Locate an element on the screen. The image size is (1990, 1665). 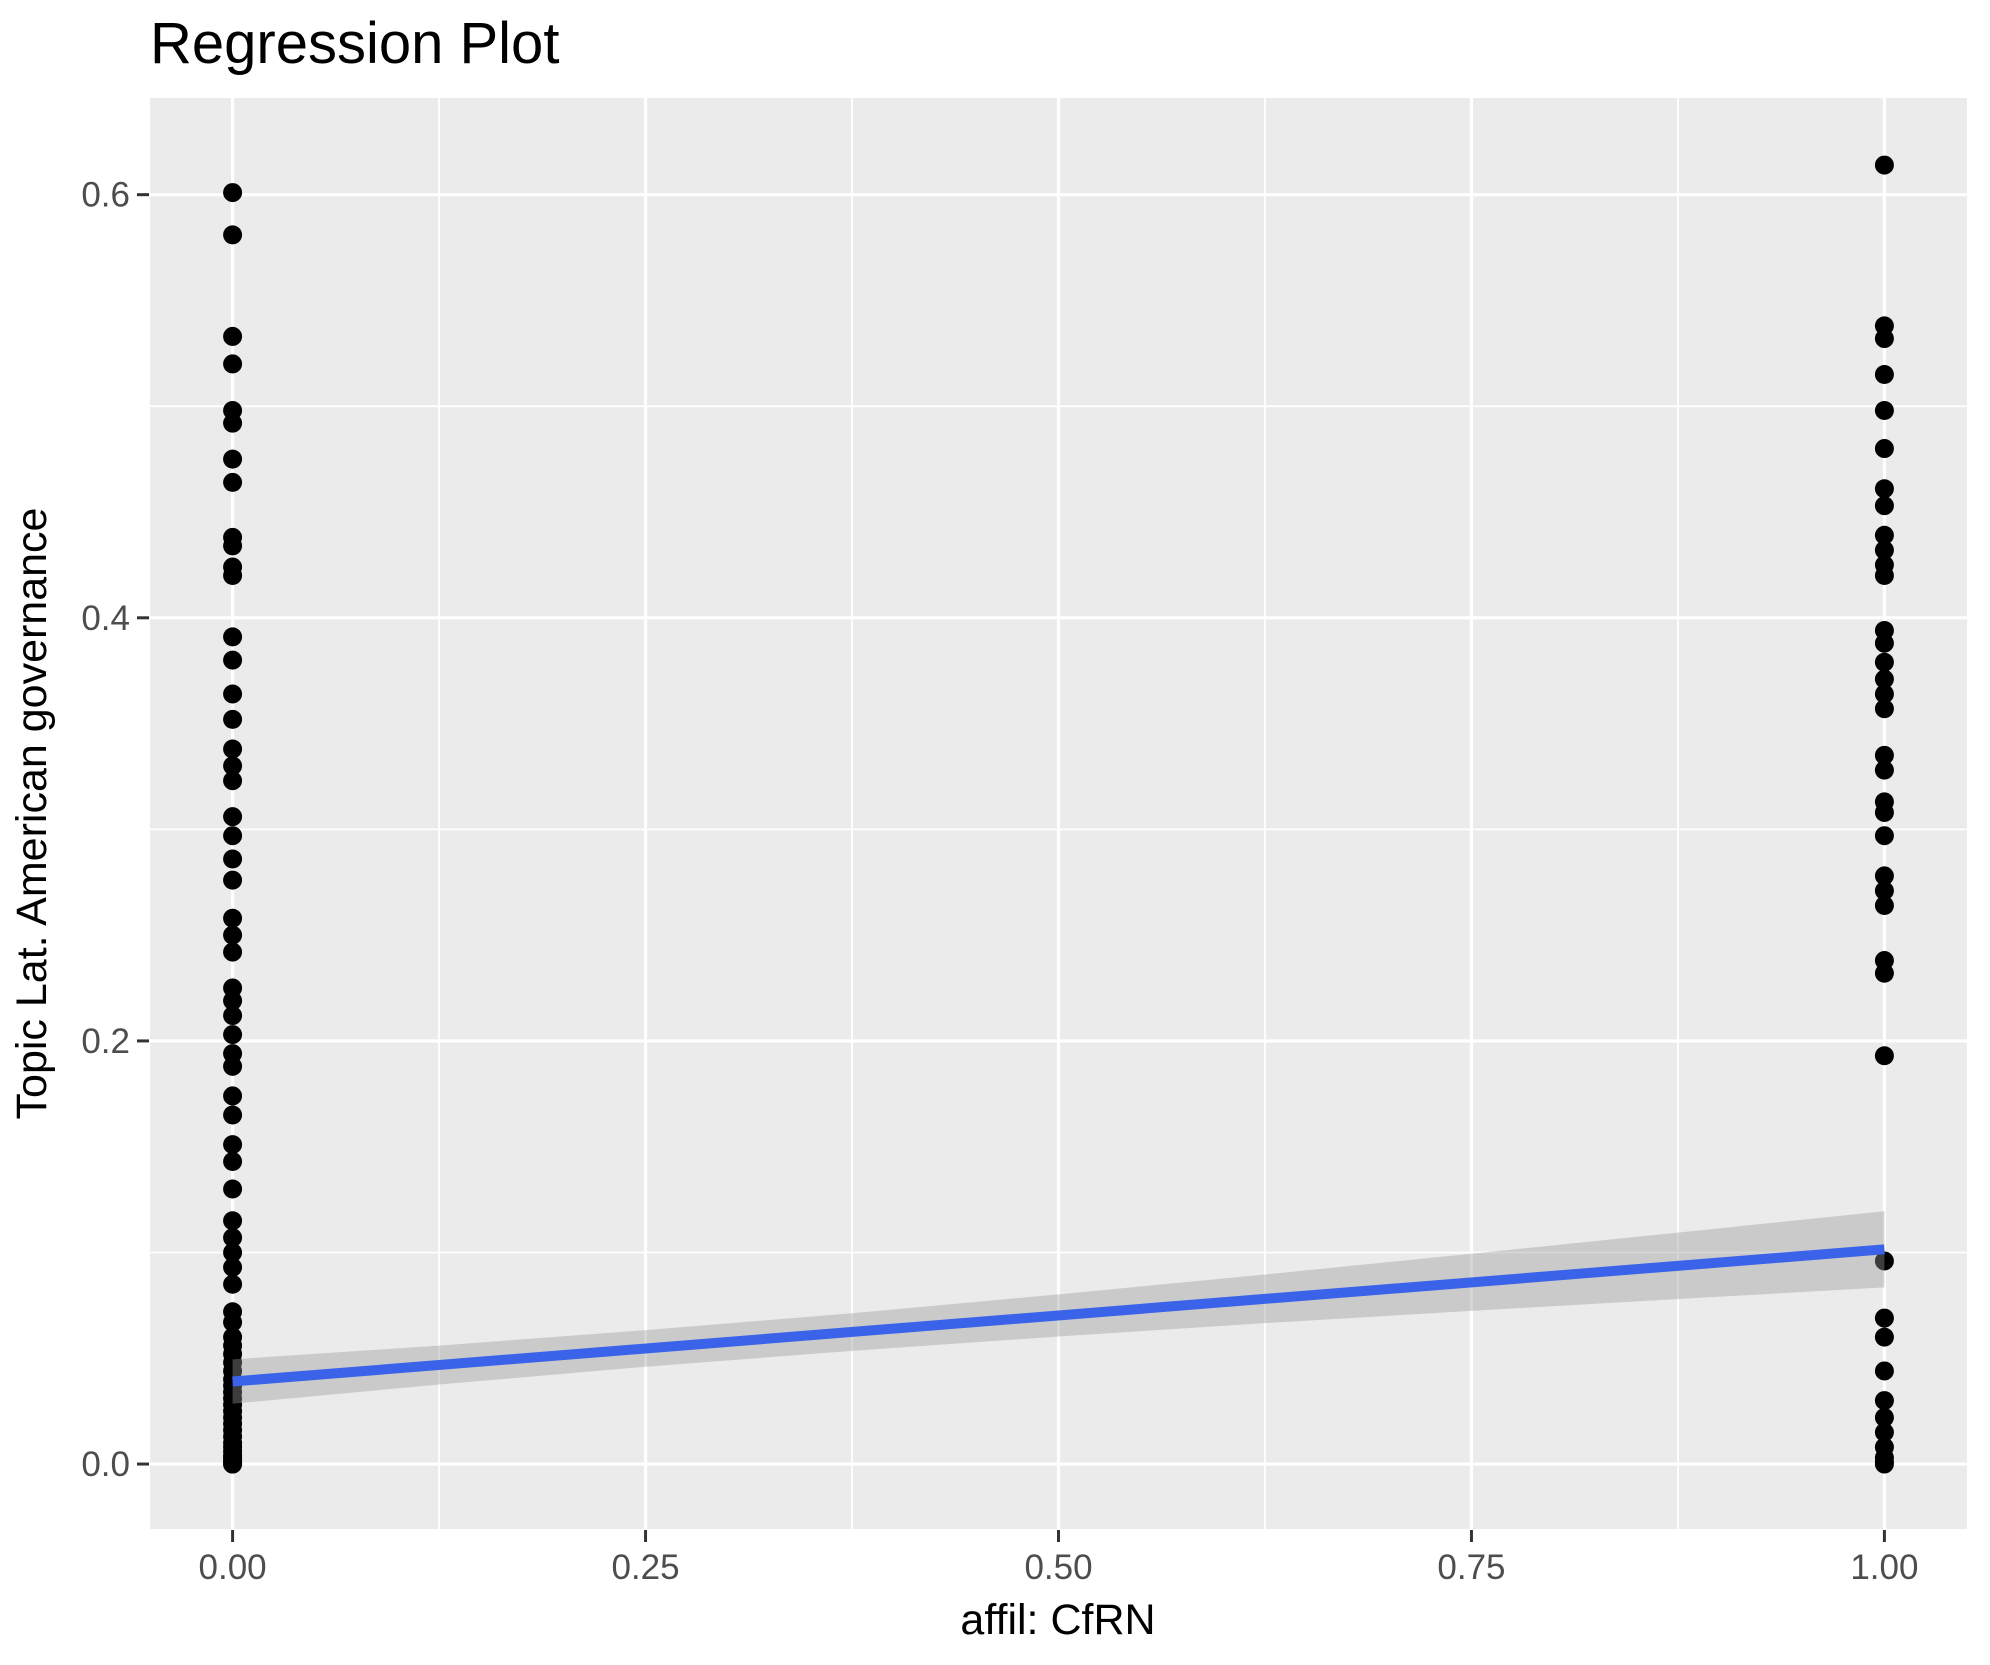
x-tick-label: 0.00 is located at coordinates (233, 1567).